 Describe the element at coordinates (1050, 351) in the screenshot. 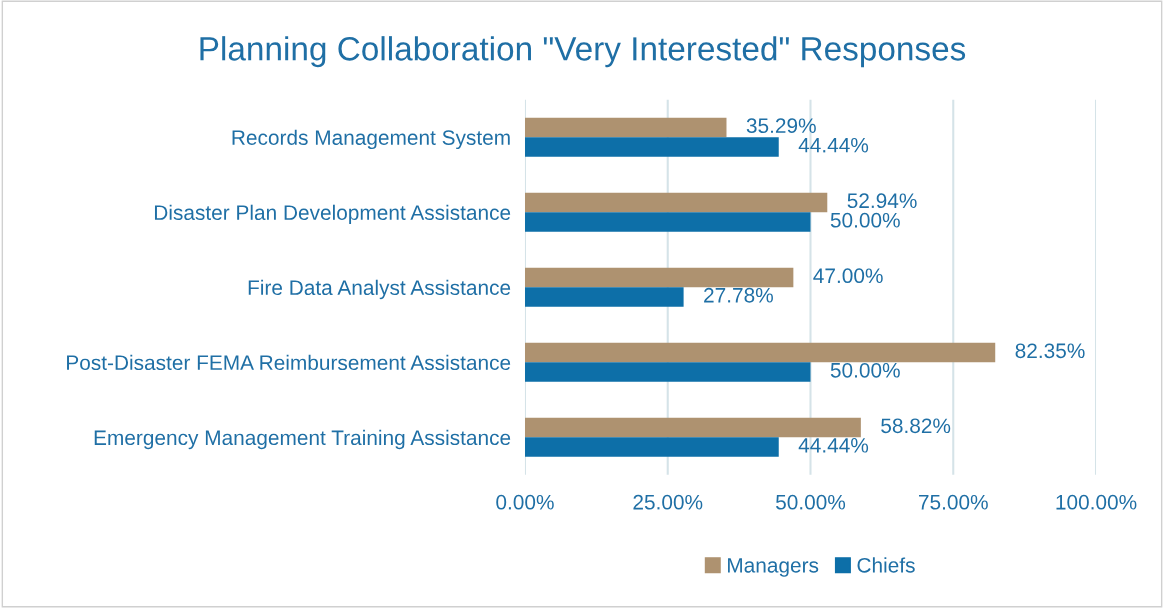

I see `data-label: 82.35%` at that location.